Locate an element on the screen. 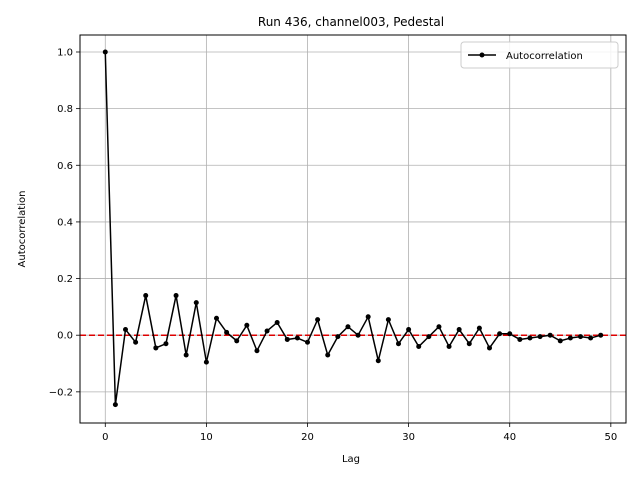 This screenshot has height=480, width=640. x-tick-label: 10 is located at coordinates (206, 437).